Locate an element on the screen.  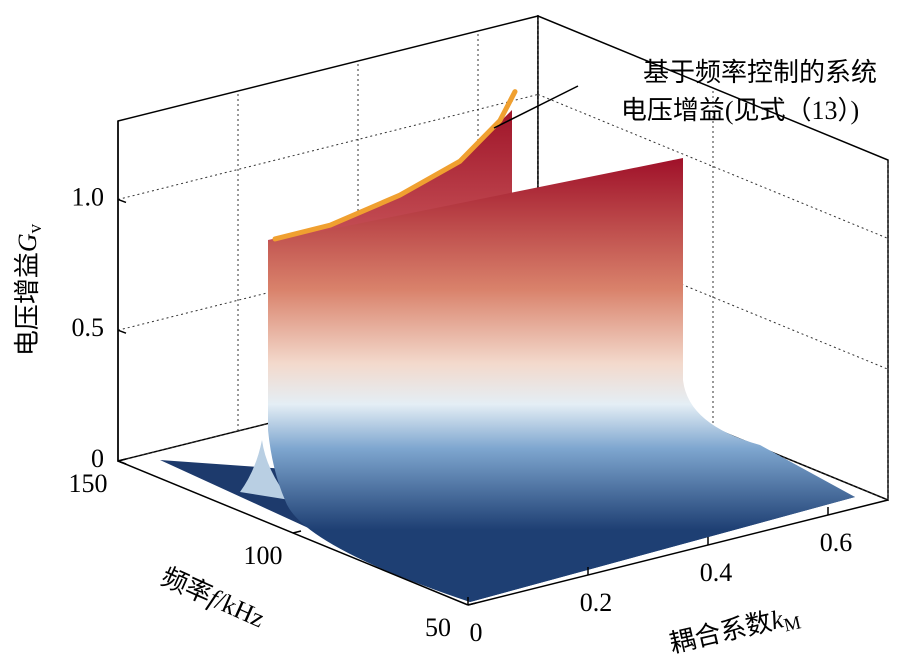
annotation: 电压增益(见式（13）) is located at coordinates (740, 110).